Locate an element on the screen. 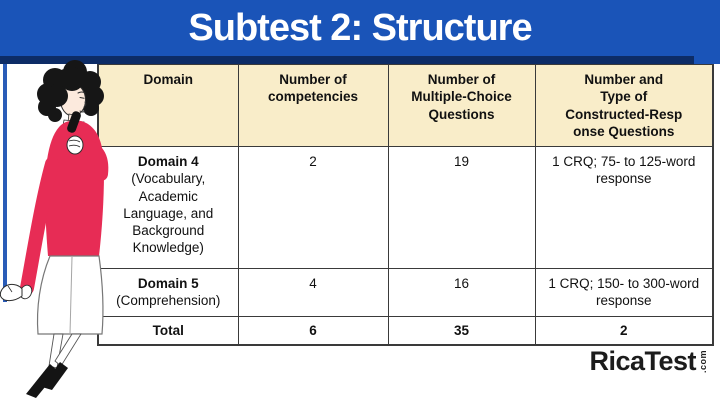  cell-domain4-competencies: 2 is located at coordinates (313, 208).